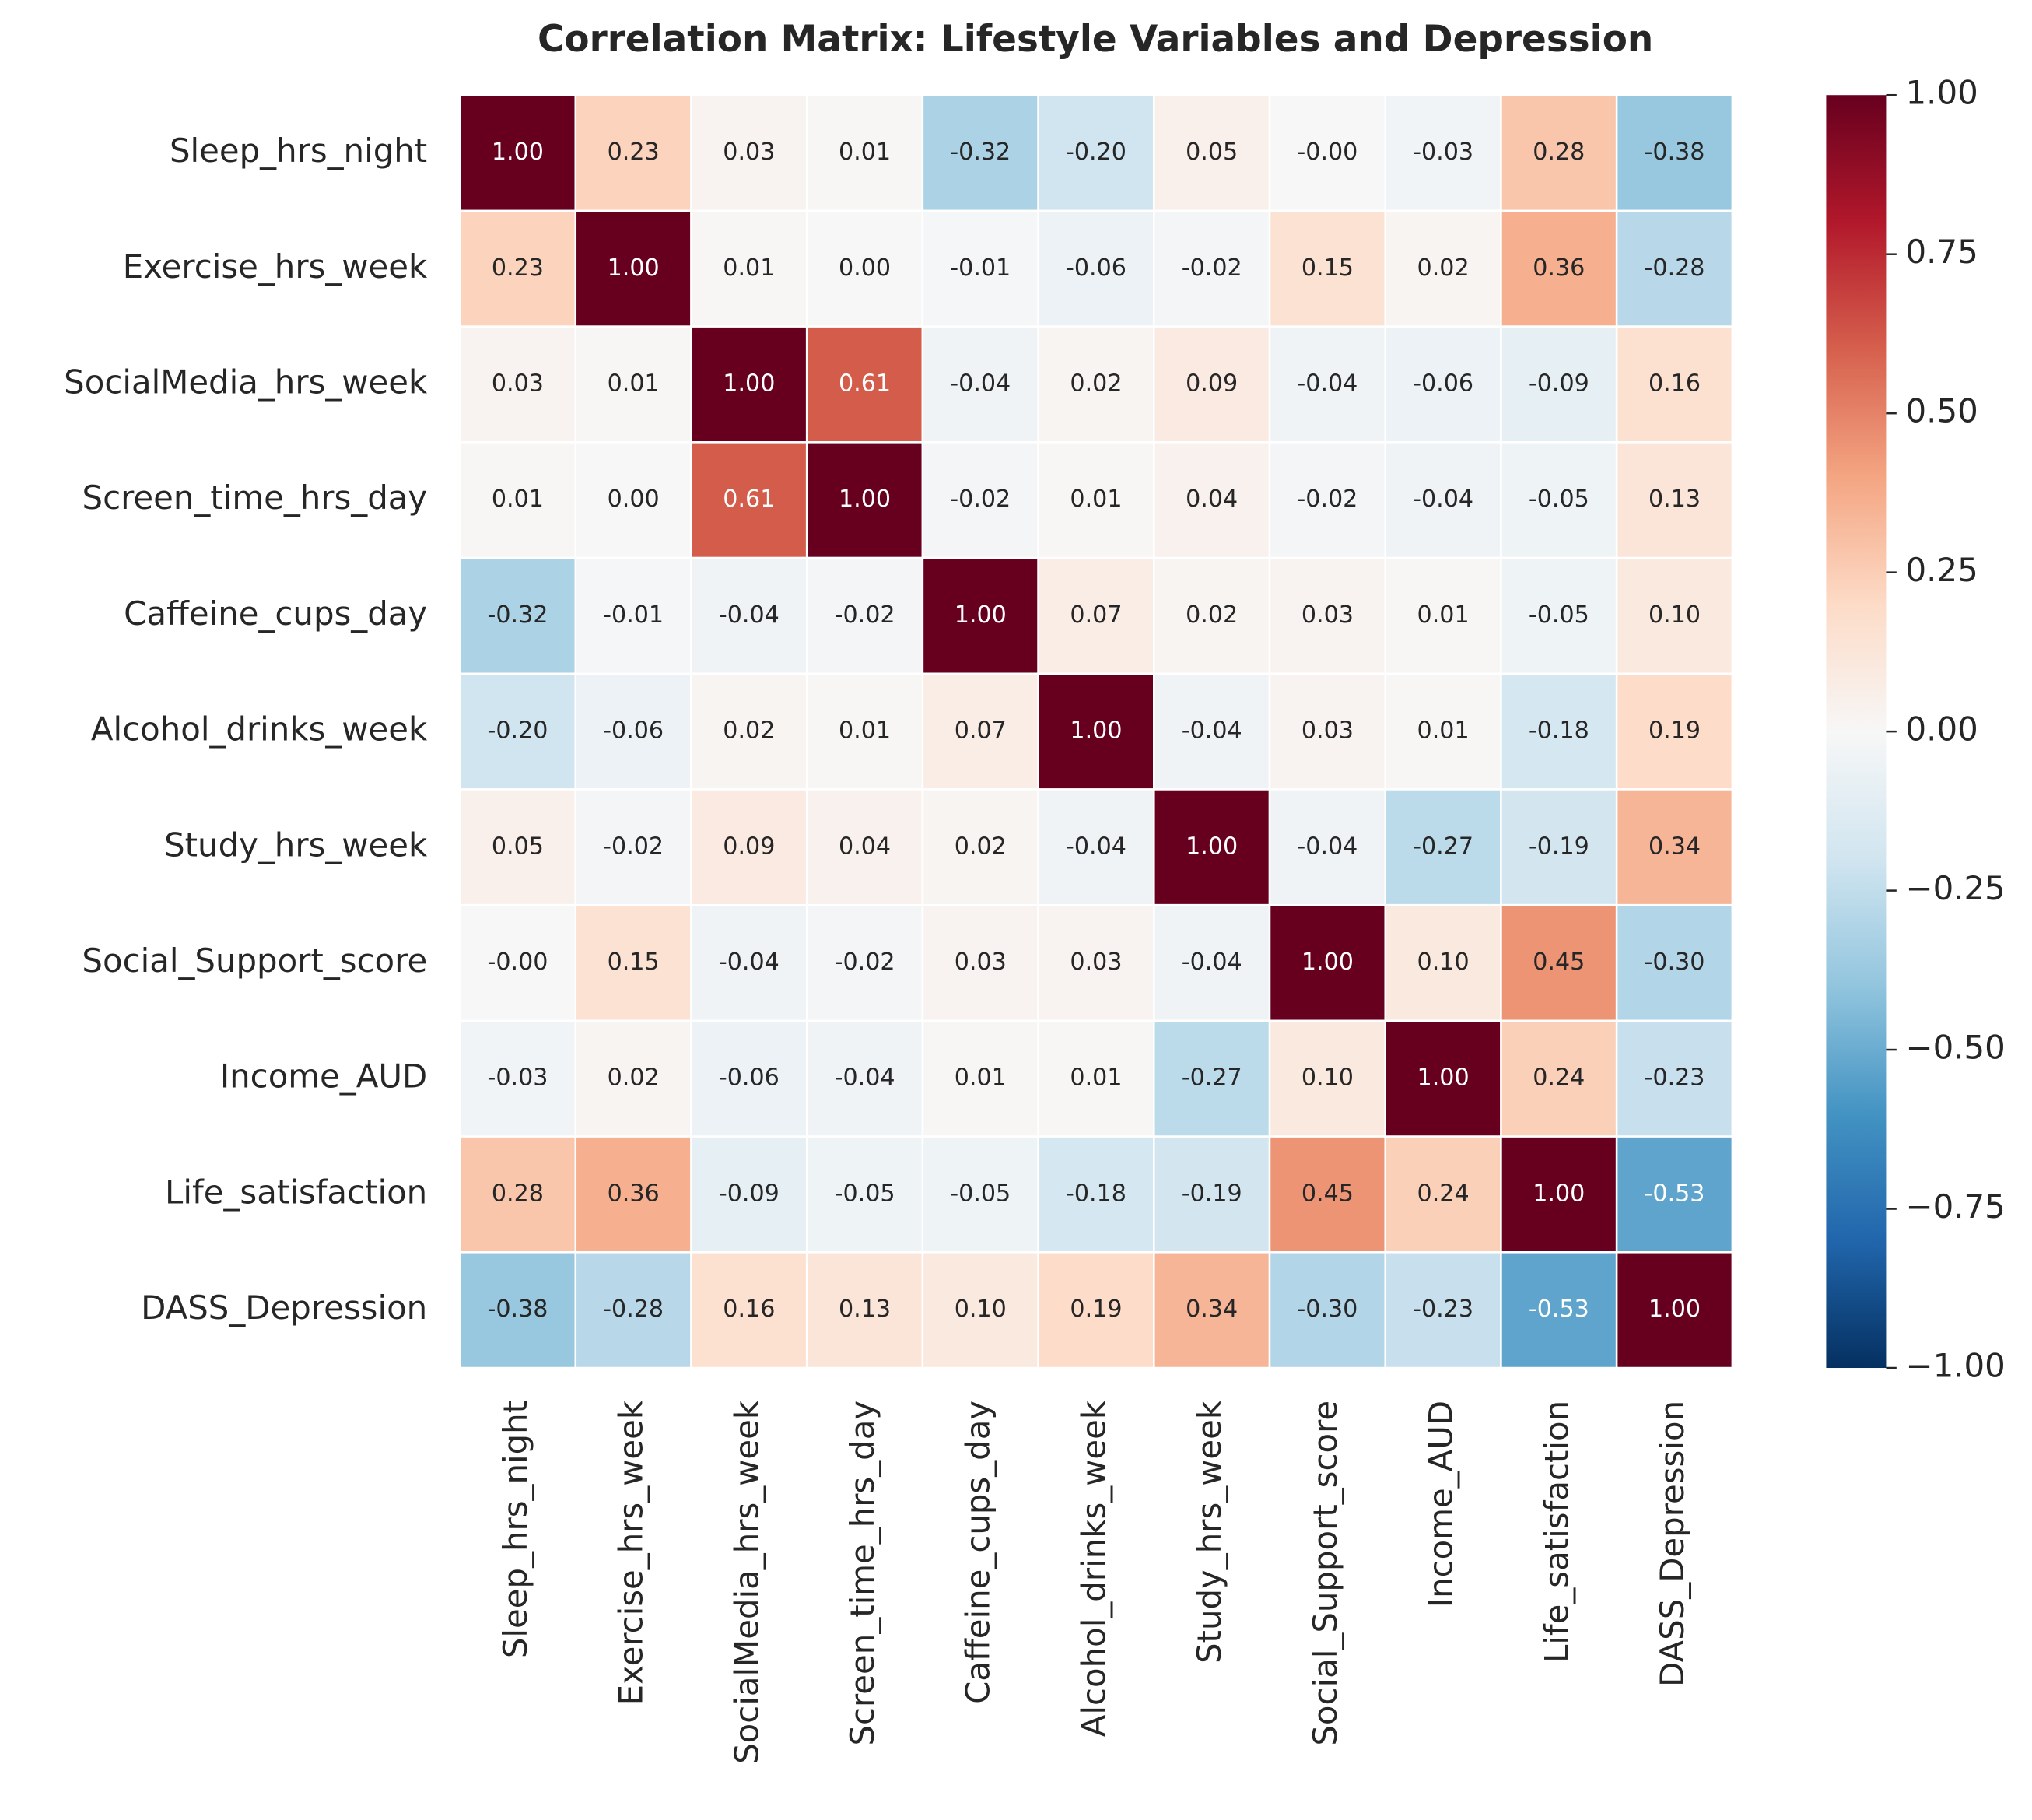  What do you see at coordinates (259, 730) in the screenshot?
I see `y-tick-label: Alcohol_drinks_week` at bounding box center [259, 730].